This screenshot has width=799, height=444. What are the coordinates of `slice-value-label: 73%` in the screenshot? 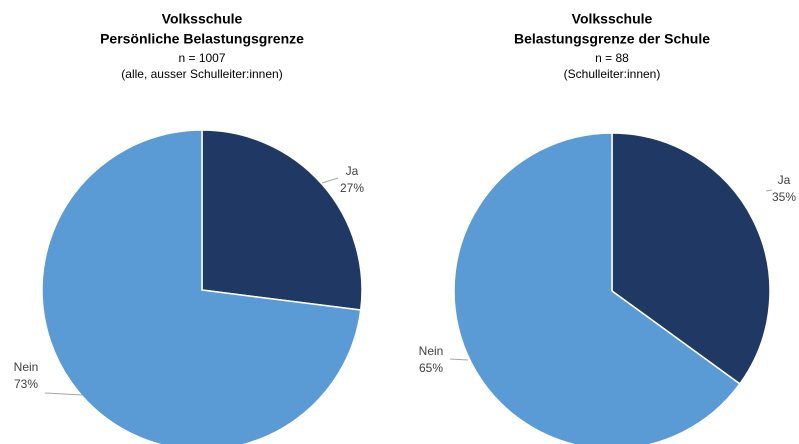 It's located at (26, 384).